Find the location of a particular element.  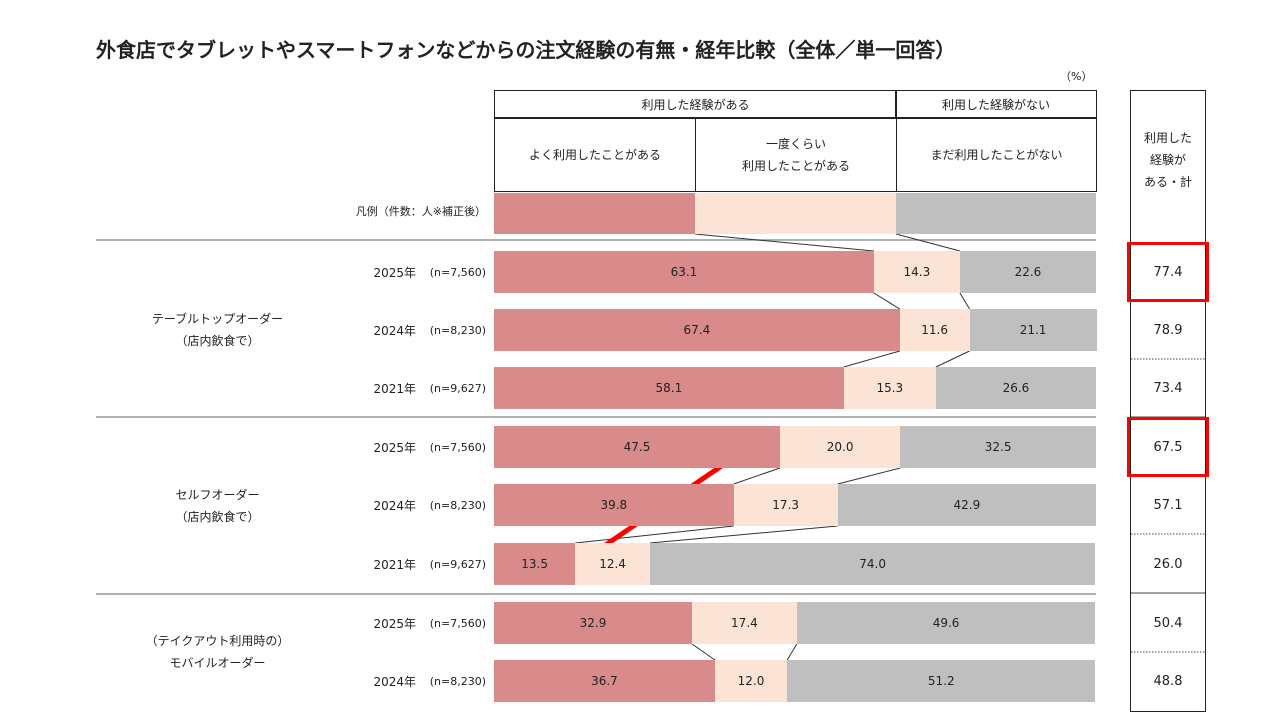

value-label: 39.8 is located at coordinates (614, 505).